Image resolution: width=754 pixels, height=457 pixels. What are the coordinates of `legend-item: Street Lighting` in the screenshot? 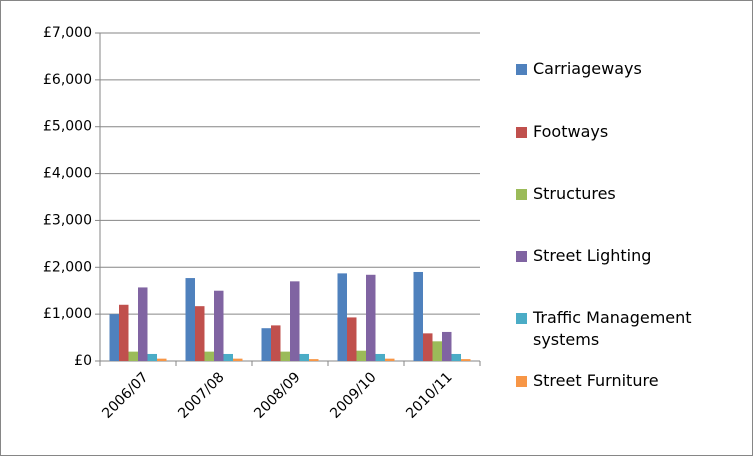 It's located at (631, 256).